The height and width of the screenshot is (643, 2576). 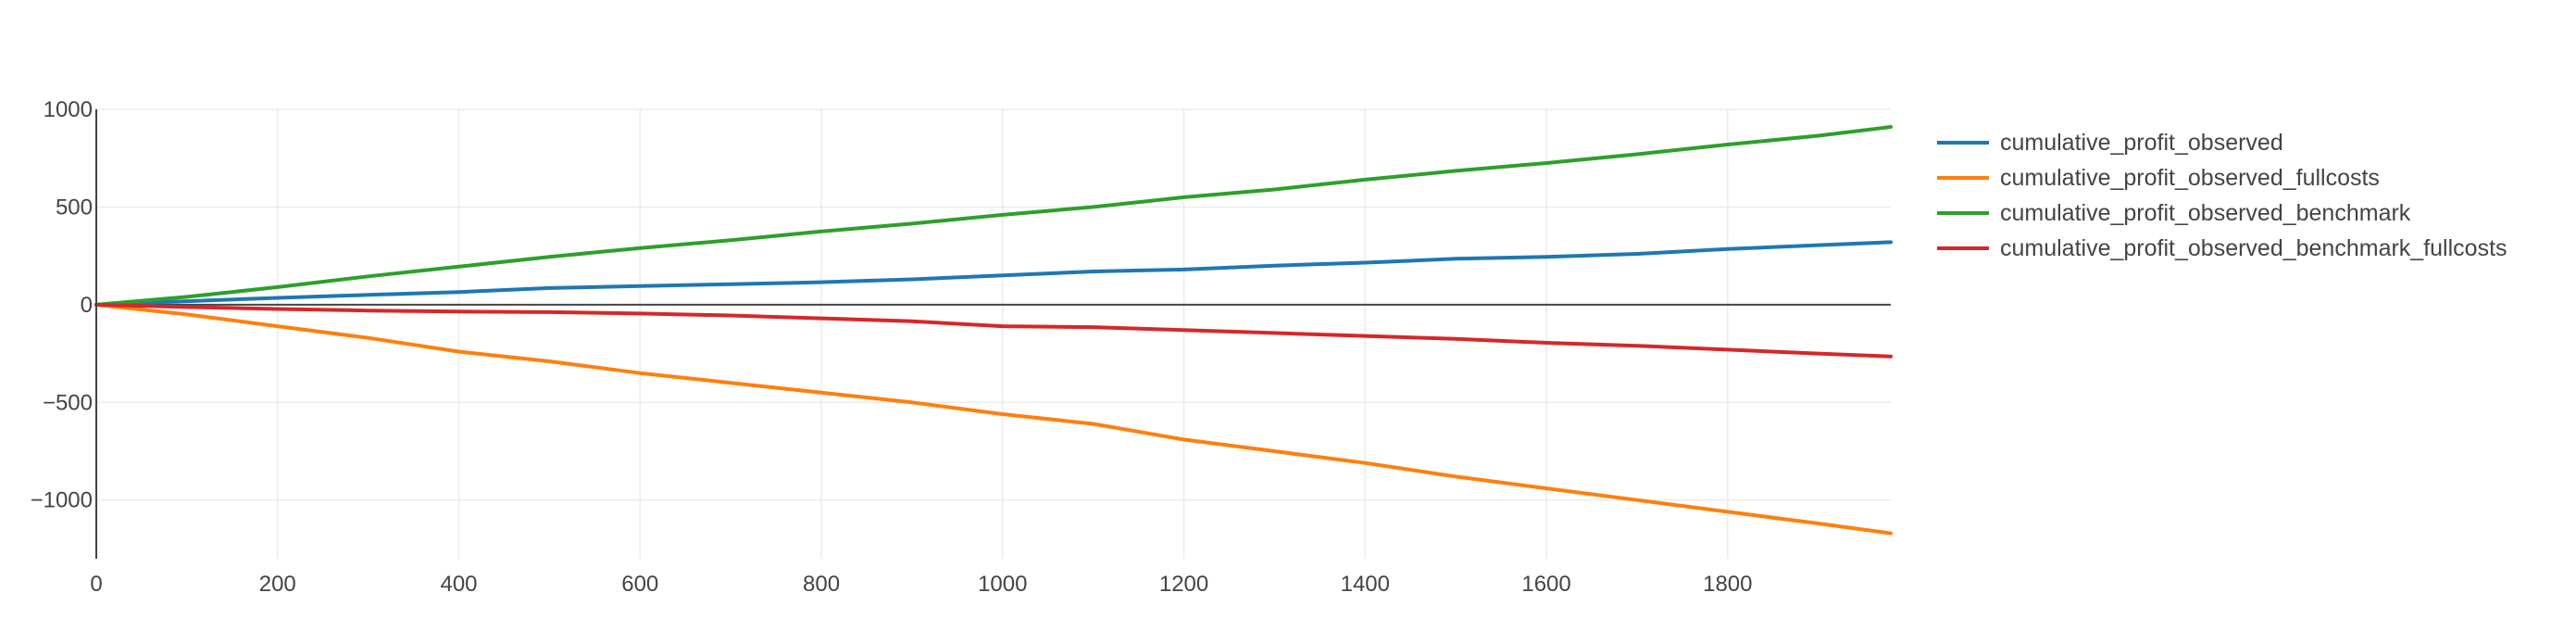 I want to click on x-tick-label: 1400, so click(x=1365, y=585).